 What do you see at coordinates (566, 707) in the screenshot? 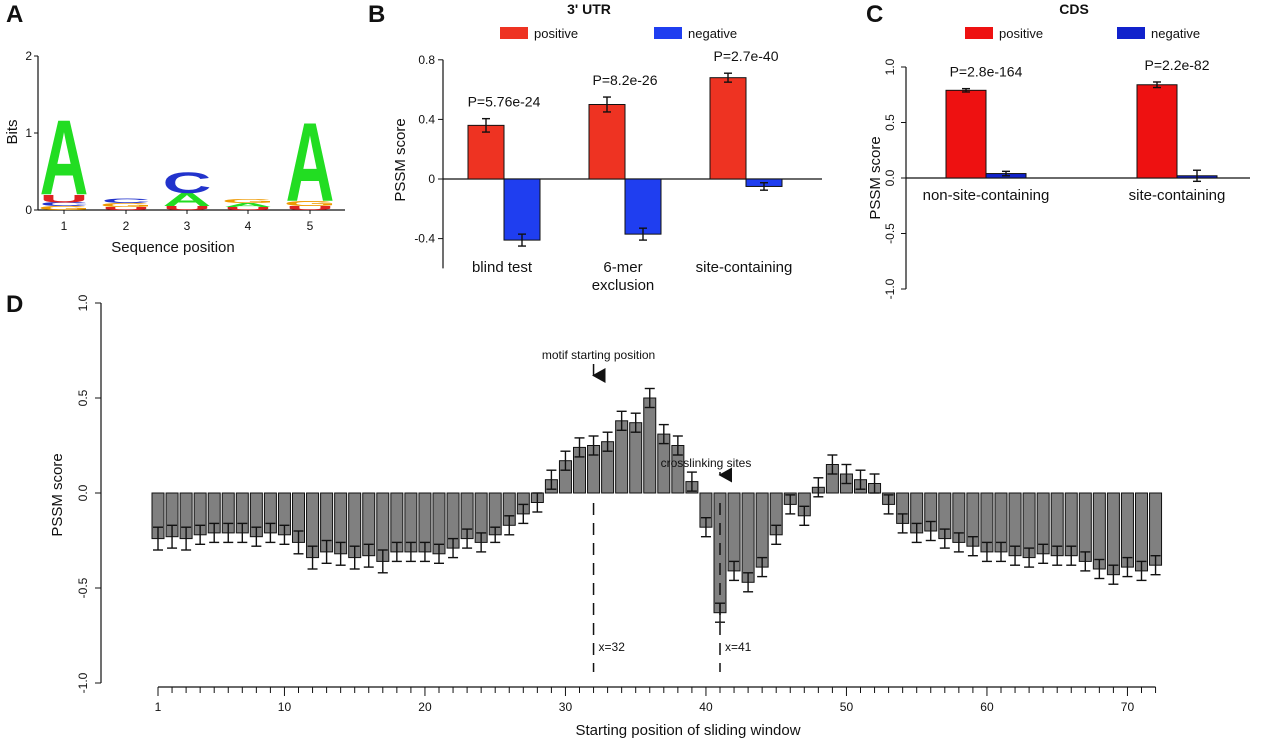
I see `panel-d-xtick-label: 30` at bounding box center [566, 707].